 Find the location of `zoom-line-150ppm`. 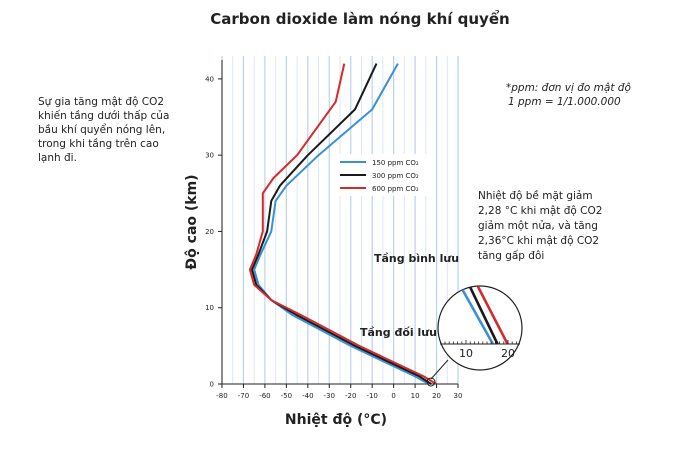

zoom-line-150ppm is located at coordinates (477, 315).